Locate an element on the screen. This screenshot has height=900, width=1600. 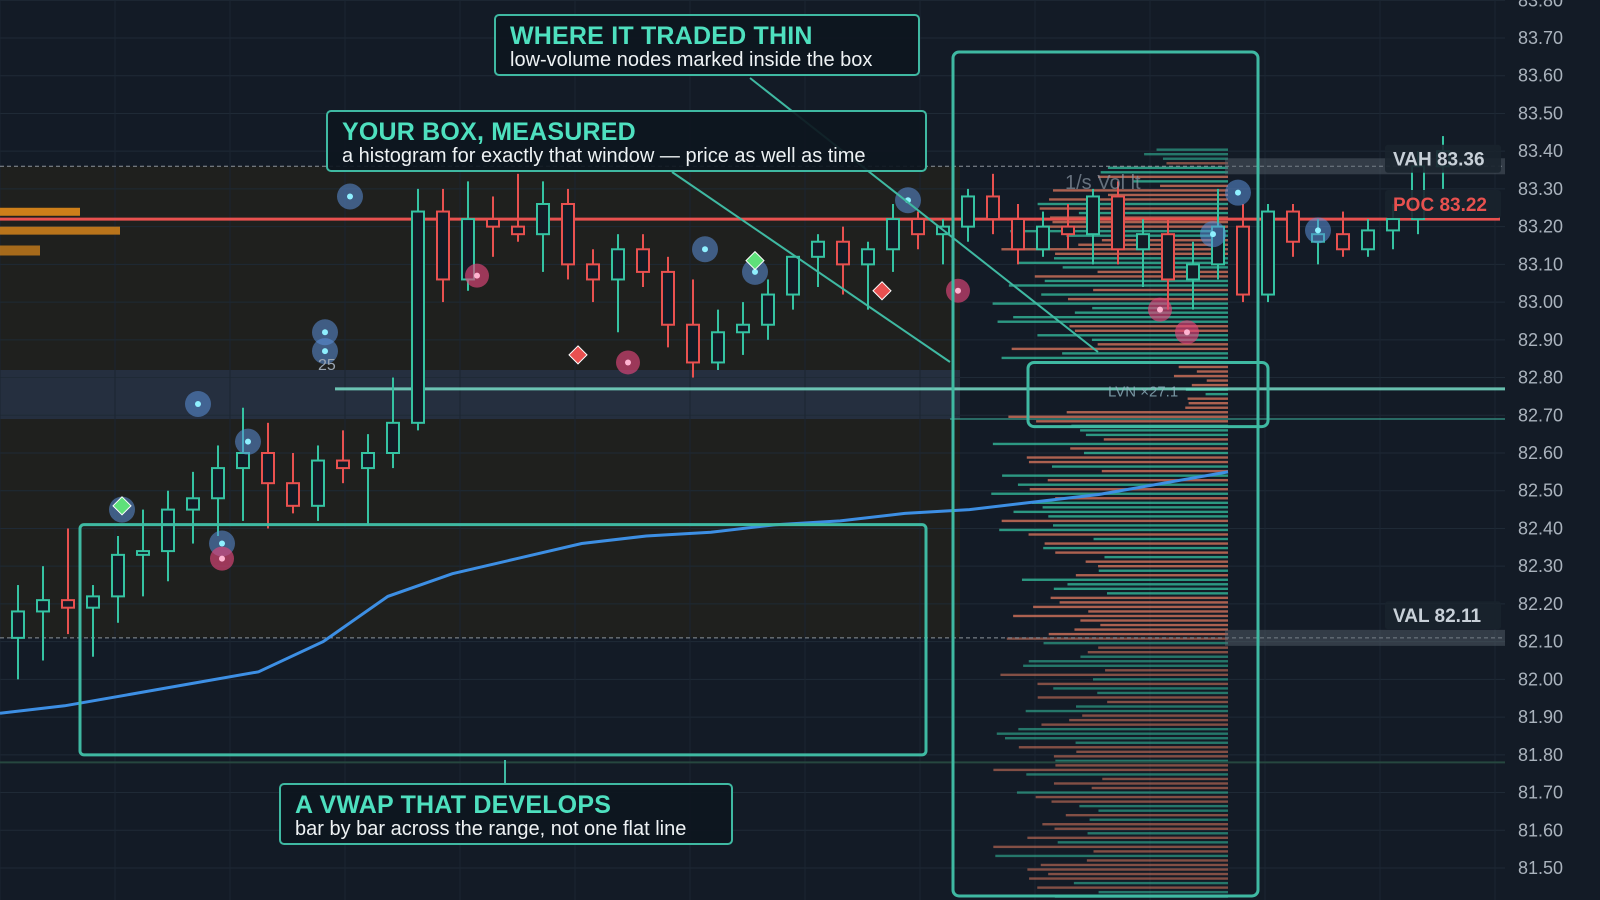
entry-diamond is located at coordinates (755, 260).